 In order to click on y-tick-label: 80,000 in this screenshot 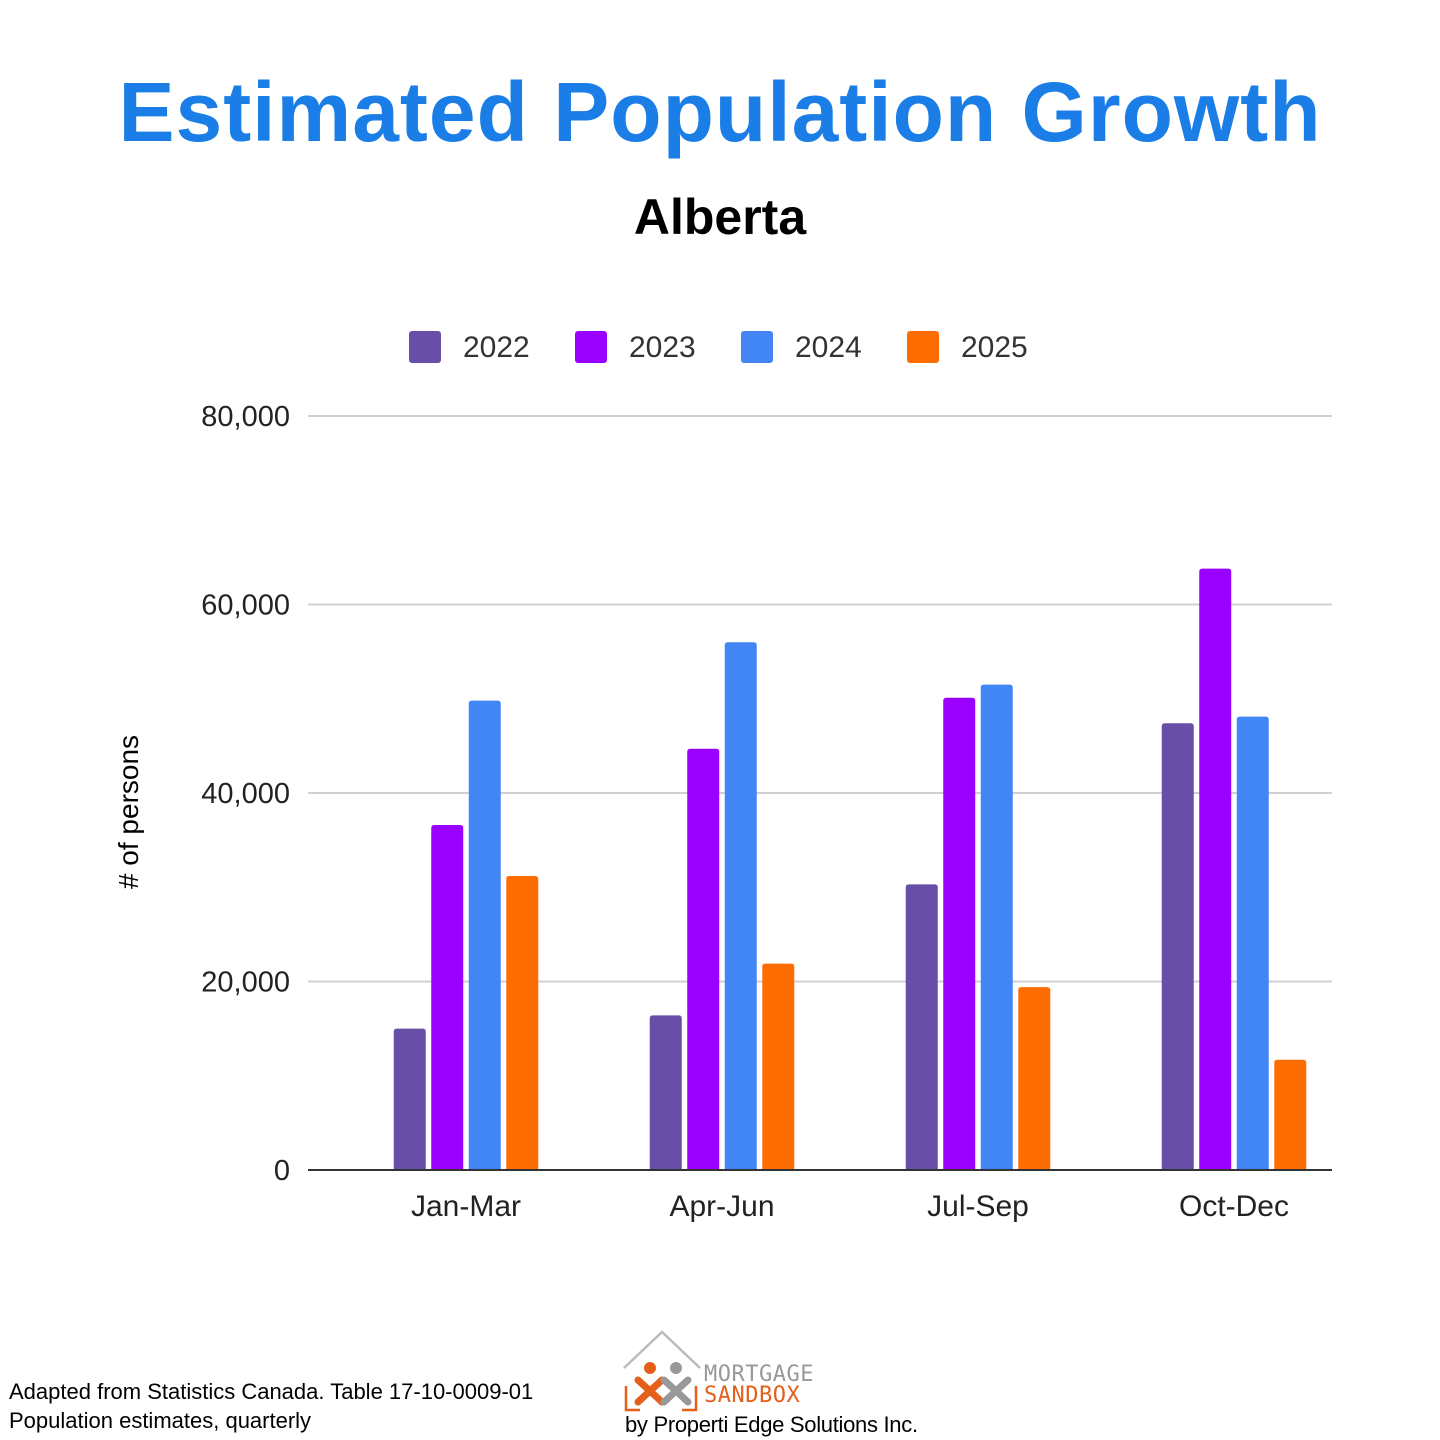, I will do `click(245, 417)`.